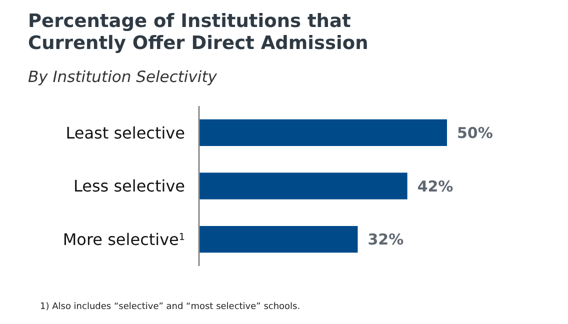 This screenshot has height=324, width=568. What do you see at coordinates (123, 77) in the screenshot?
I see `chart-subtitle: By Institution Selectivity` at bounding box center [123, 77].